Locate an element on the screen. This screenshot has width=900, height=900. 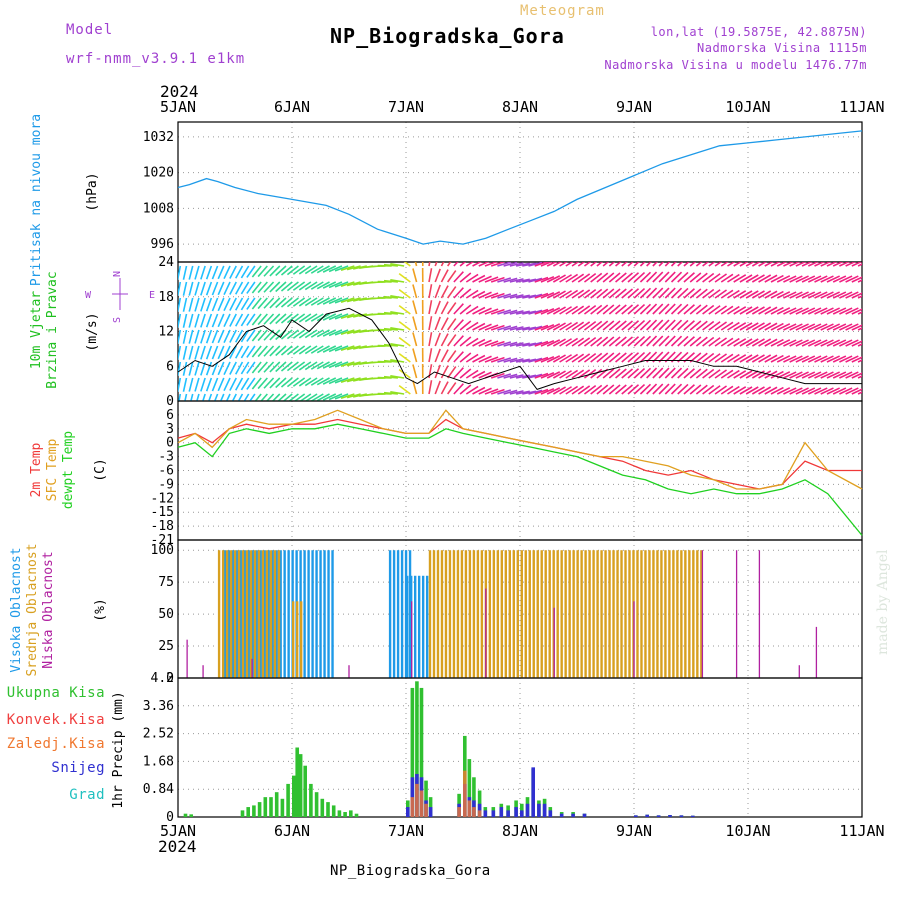
x-tick-label-top: 11JAN is located at coordinates (861, 107).